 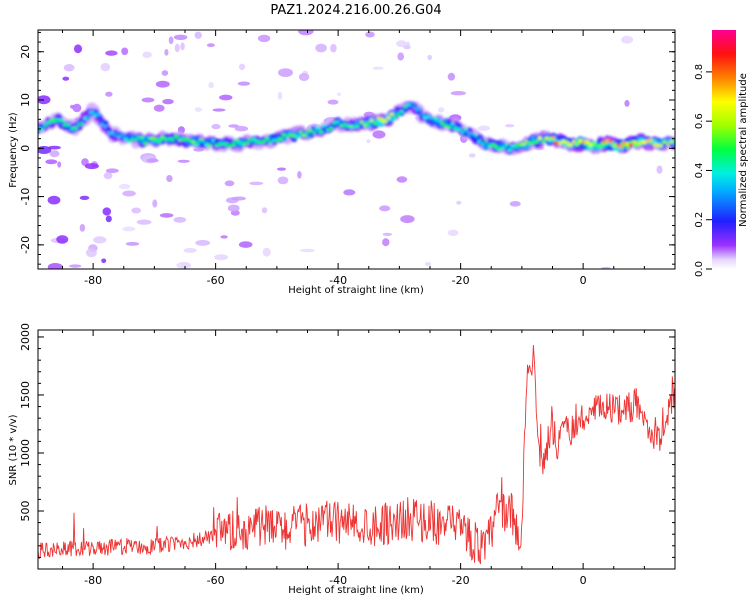 I want to click on spectrogram-y-label: Frequency (Hz), so click(x=13, y=150).